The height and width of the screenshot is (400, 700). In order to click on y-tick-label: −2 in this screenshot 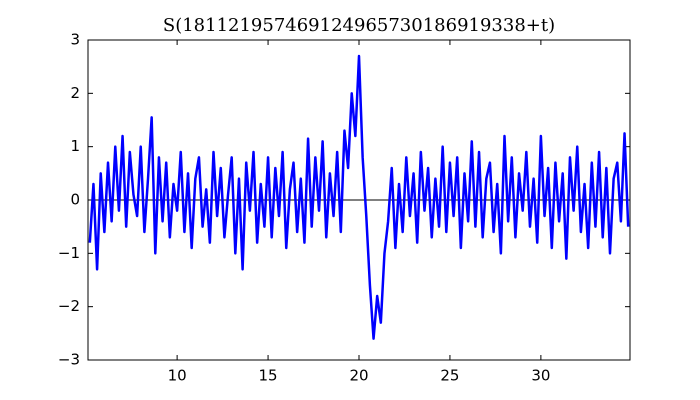, I will do `click(69, 306)`.